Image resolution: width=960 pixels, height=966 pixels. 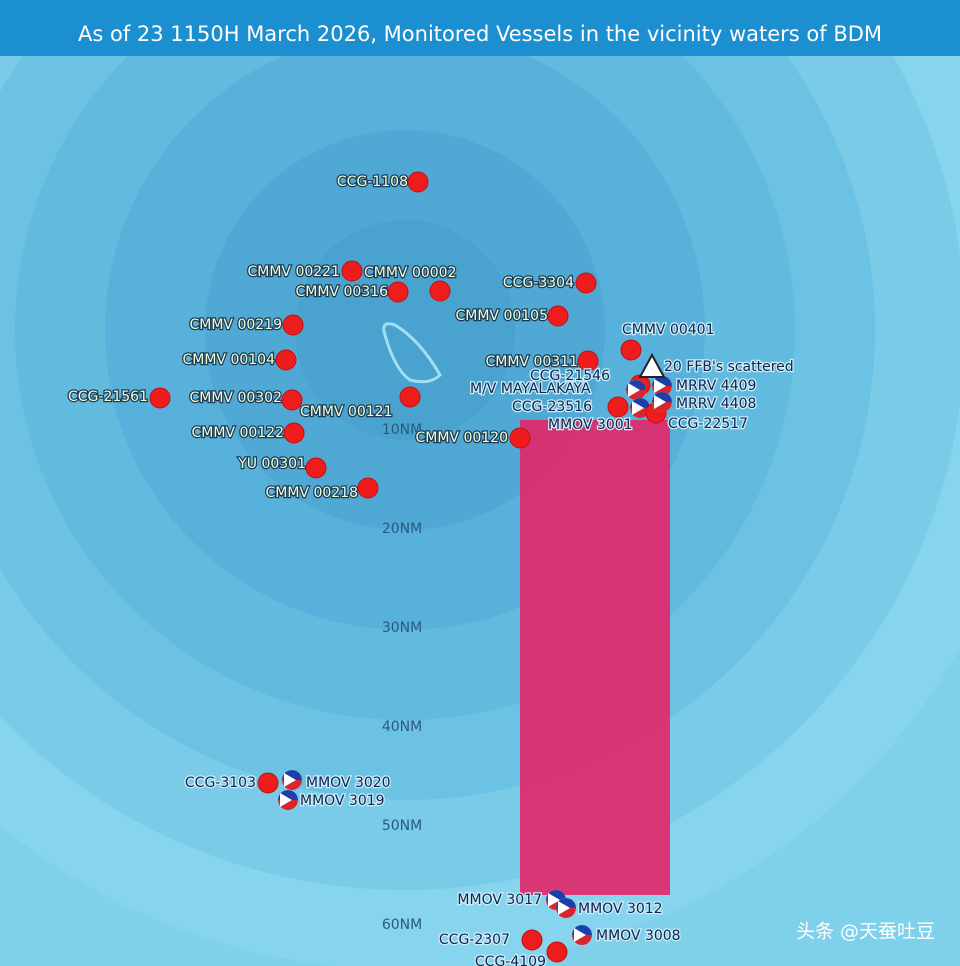 I want to click on restricted-zone, so click(x=595, y=657).